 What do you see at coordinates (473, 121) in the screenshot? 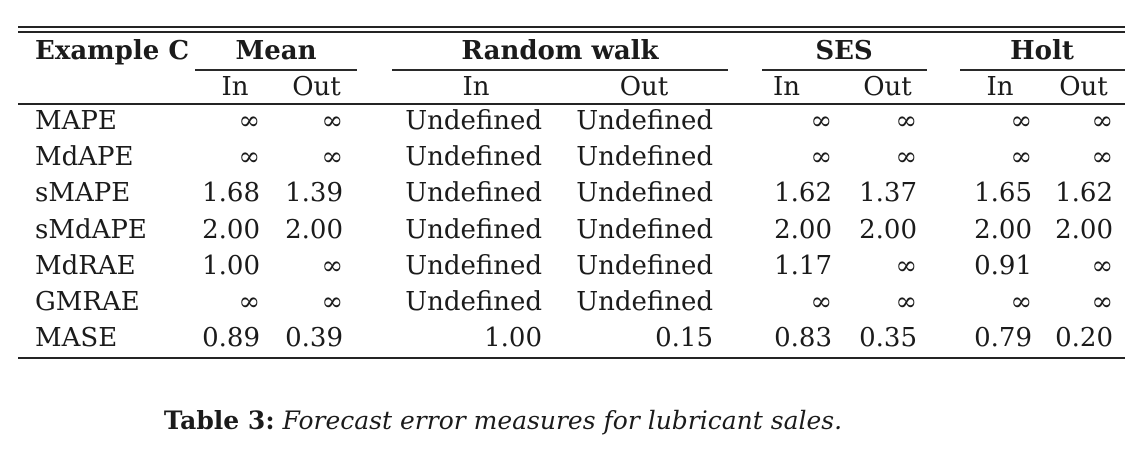
I see `cell-mape-rw-in: Undefined` at bounding box center [473, 121].